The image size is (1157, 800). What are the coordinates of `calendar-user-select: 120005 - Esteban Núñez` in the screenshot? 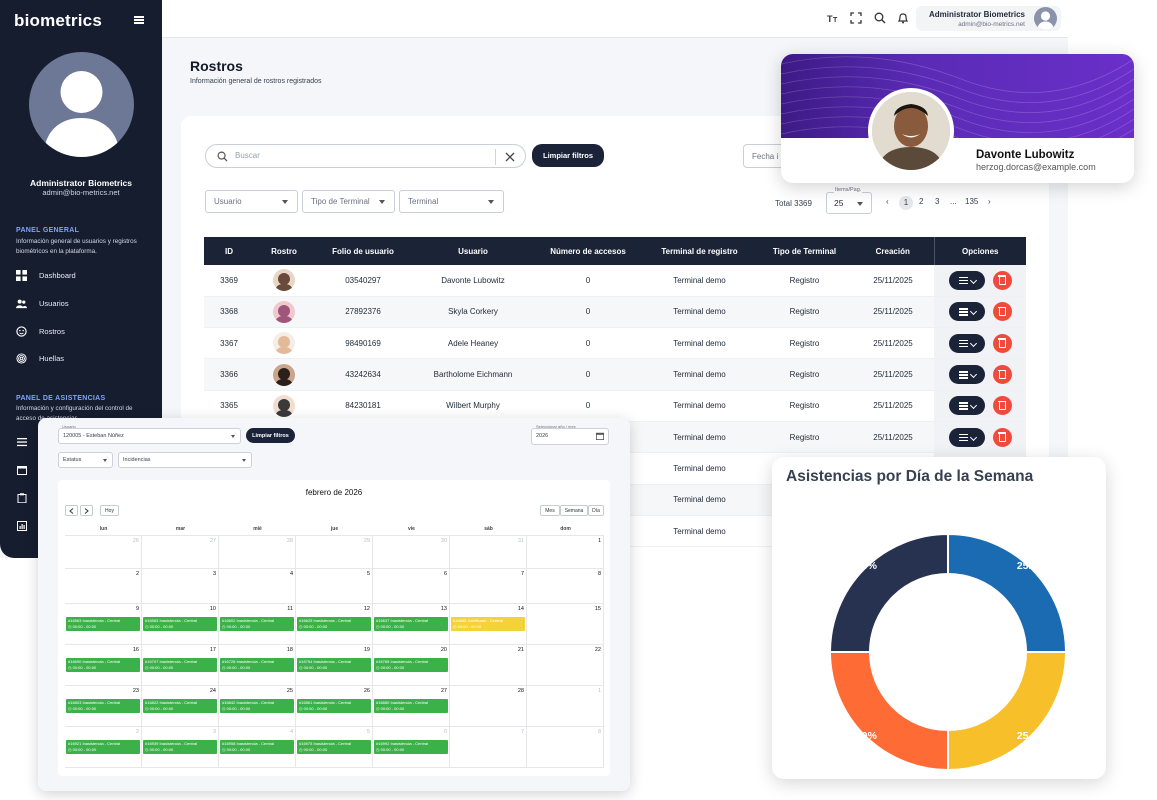 It's located at (149, 436).